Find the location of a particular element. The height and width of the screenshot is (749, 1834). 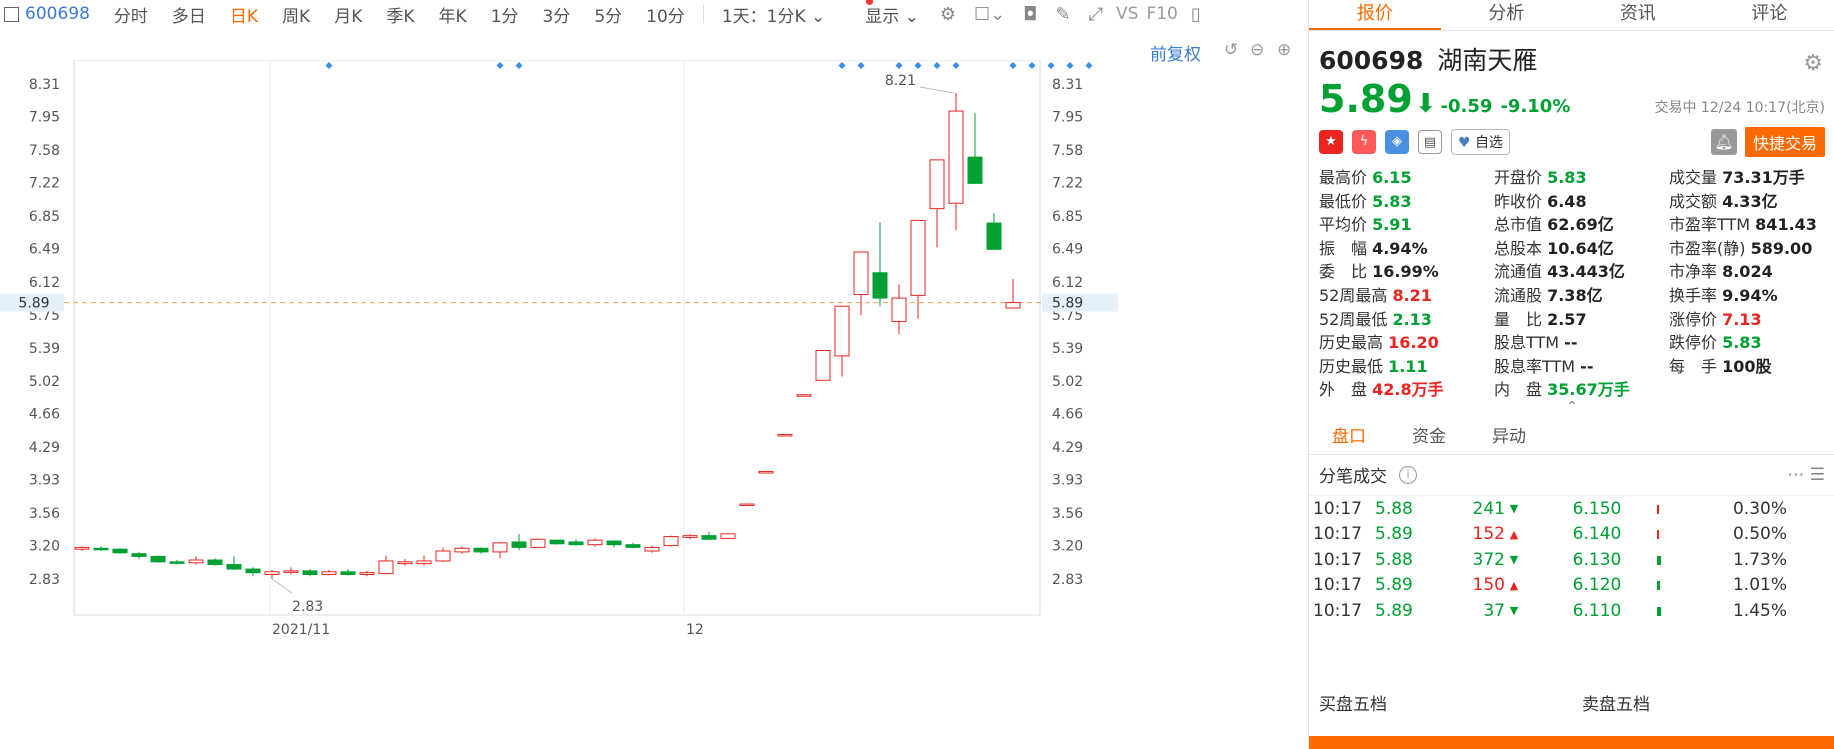

depth-price: 6.150 is located at coordinates (1597, 508).